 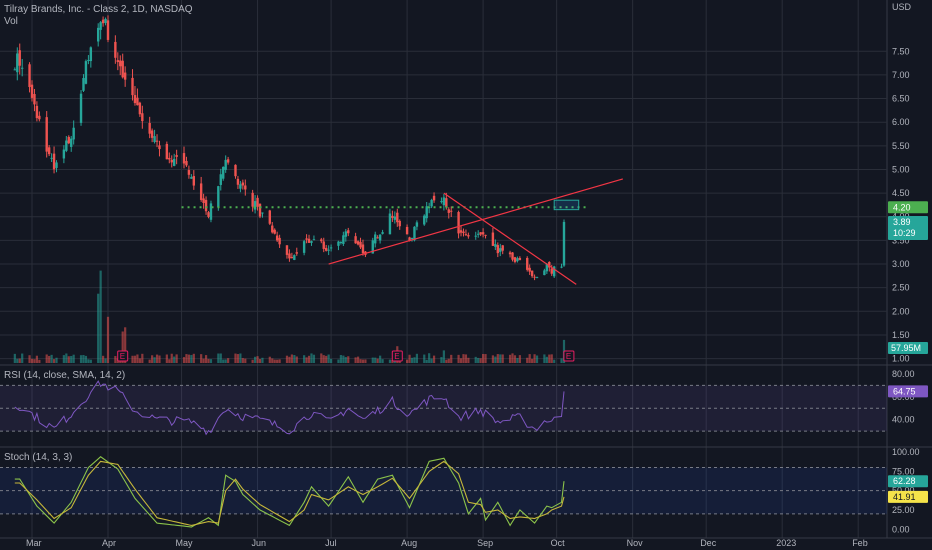 What do you see at coordinates (40, 457) in the screenshot?
I see `stoch-legend: Stoch (14, 3, 3)` at bounding box center [40, 457].